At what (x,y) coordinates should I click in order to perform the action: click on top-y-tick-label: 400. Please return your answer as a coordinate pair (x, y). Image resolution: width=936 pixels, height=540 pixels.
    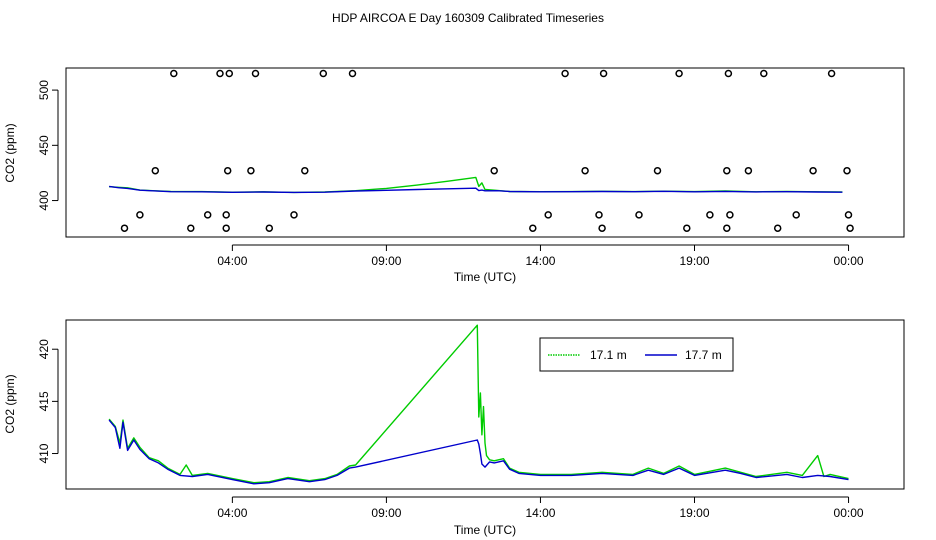
    Looking at the image, I should click on (44, 200).